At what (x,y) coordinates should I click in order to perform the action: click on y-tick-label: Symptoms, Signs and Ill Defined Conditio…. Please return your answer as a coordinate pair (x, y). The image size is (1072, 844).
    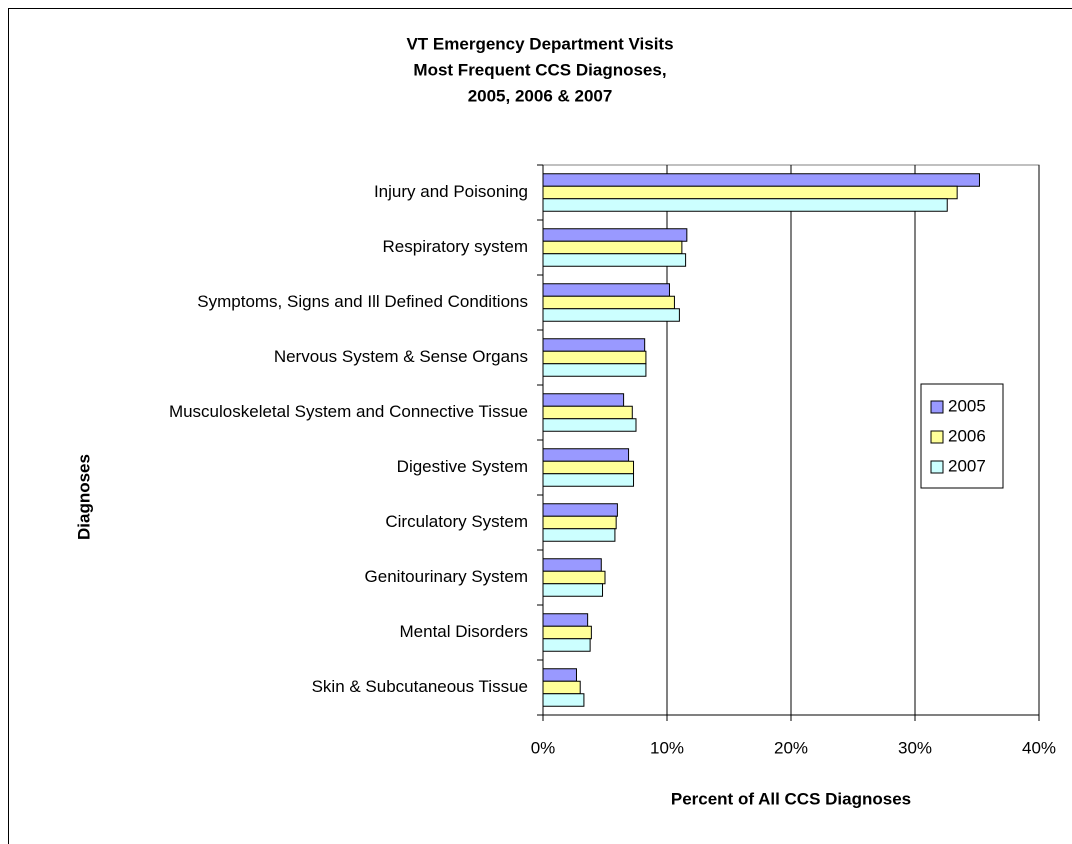
    Looking at the image, I should click on (362, 301).